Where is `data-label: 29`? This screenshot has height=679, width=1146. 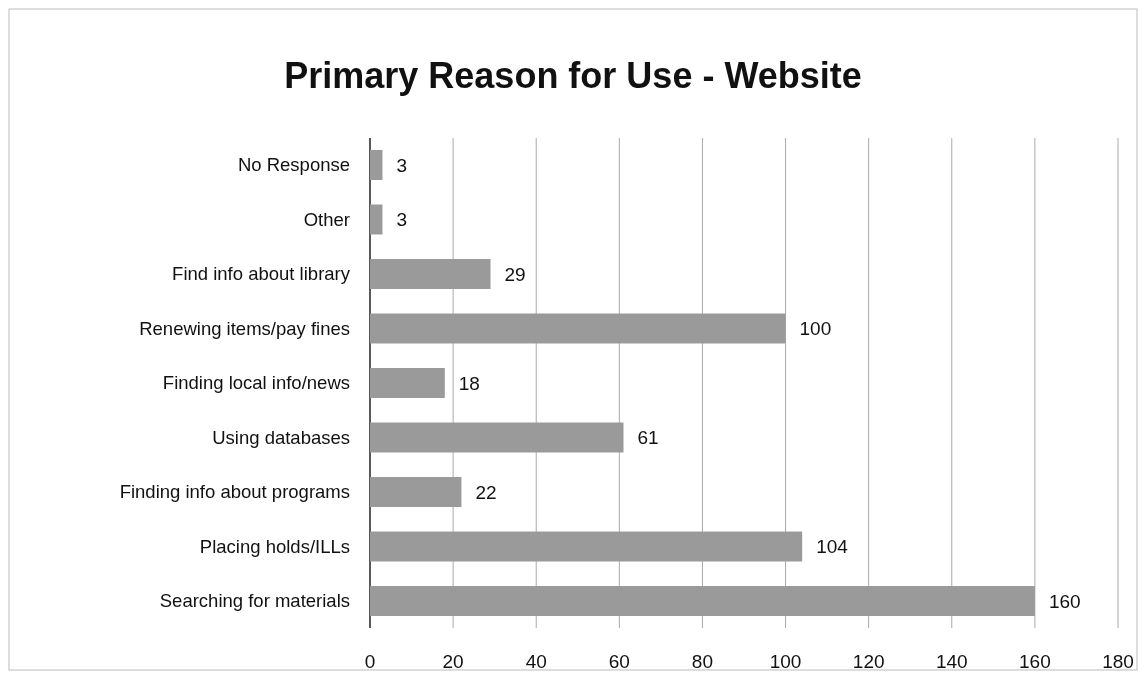 data-label: 29 is located at coordinates (515, 274).